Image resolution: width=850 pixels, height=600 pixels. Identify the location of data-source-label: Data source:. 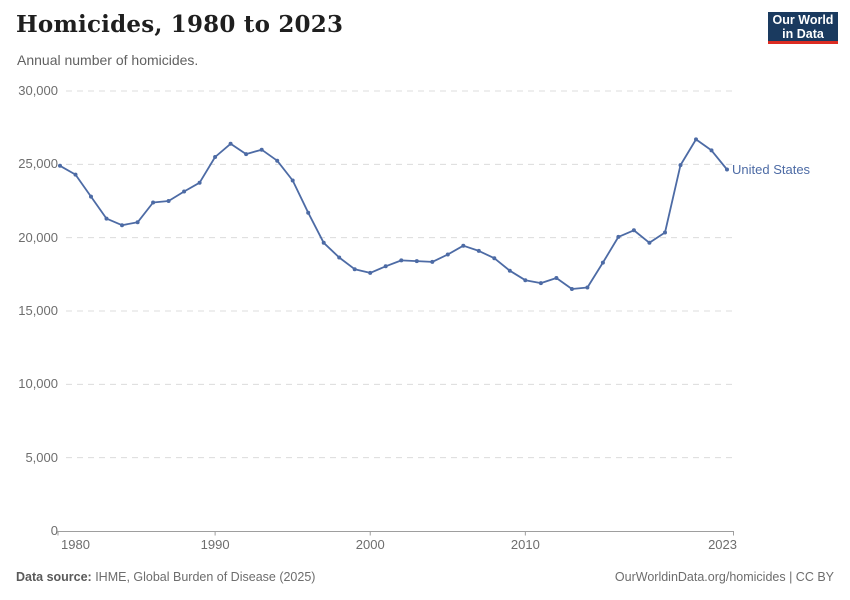
(54, 577).